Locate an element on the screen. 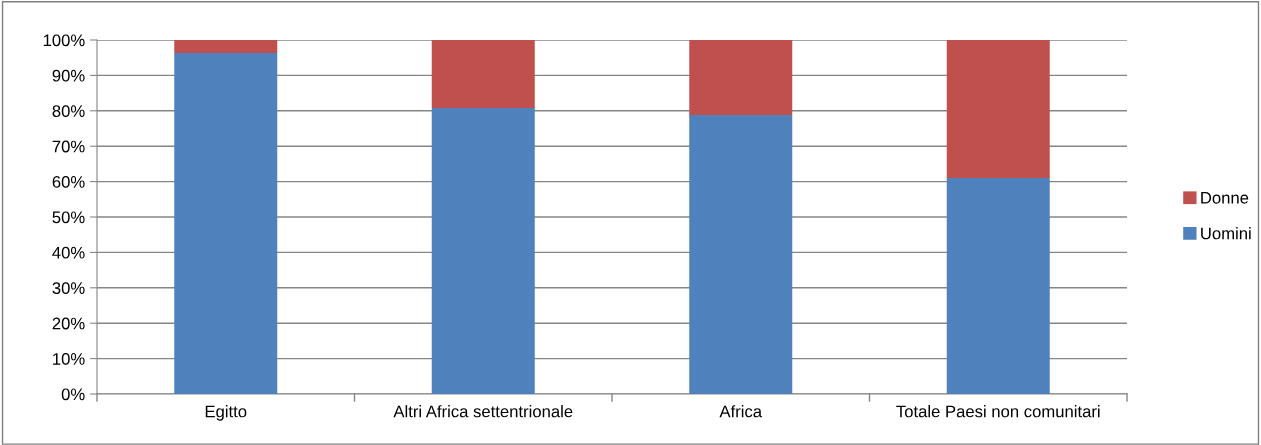 Image resolution: width=1261 pixels, height=445 pixels. y-tick-label: 70% is located at coordinates (68, 146).